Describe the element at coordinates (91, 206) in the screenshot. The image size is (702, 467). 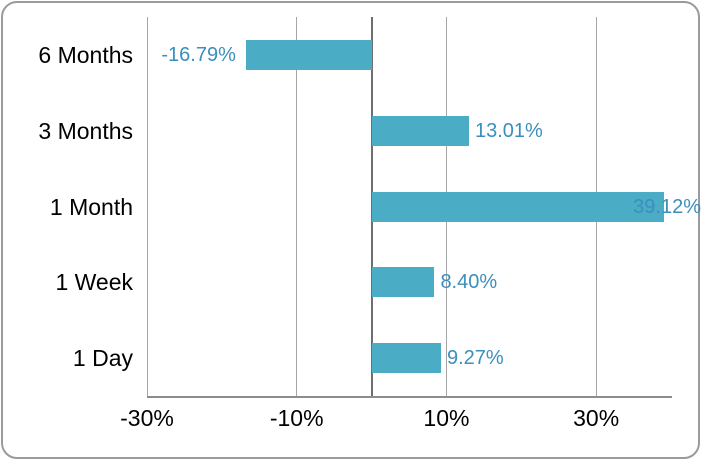
I see `category-label: 1 Month` at that location.